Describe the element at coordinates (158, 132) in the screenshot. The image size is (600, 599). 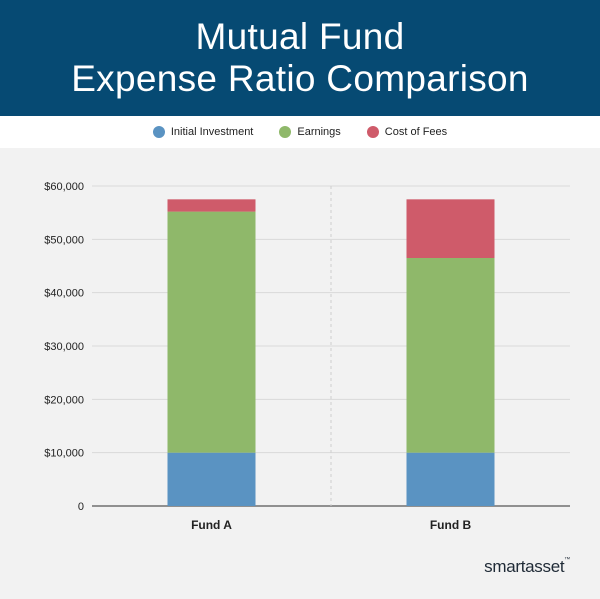
I see `legend-swatch-initial-investment` at that location.